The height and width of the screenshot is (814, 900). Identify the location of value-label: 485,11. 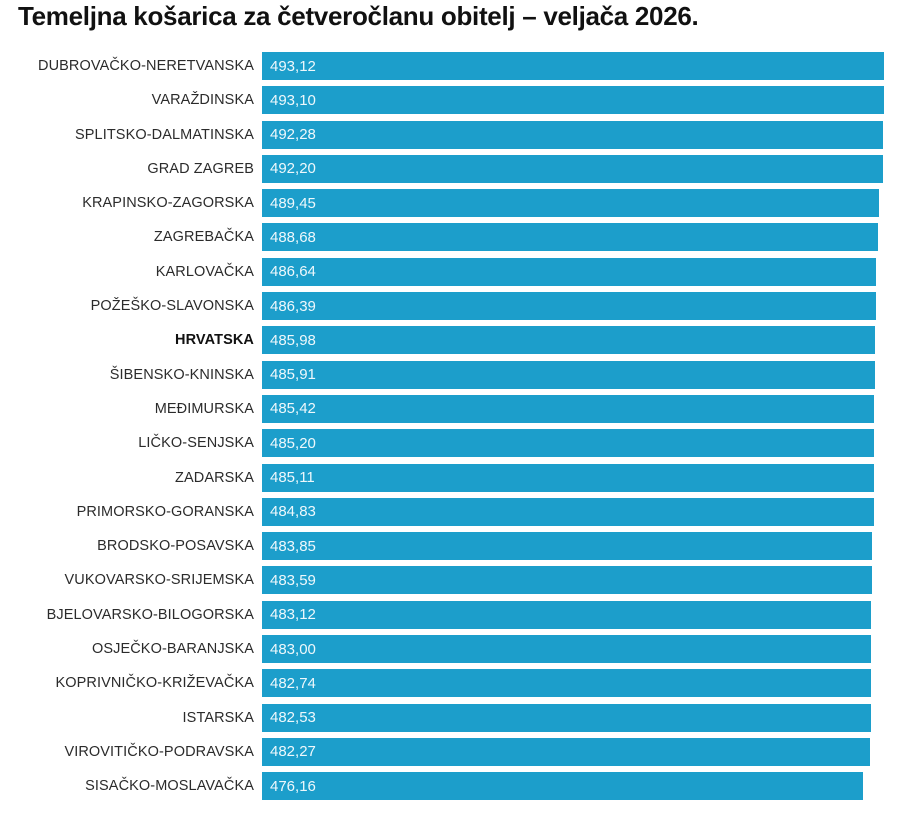
(292, 478).